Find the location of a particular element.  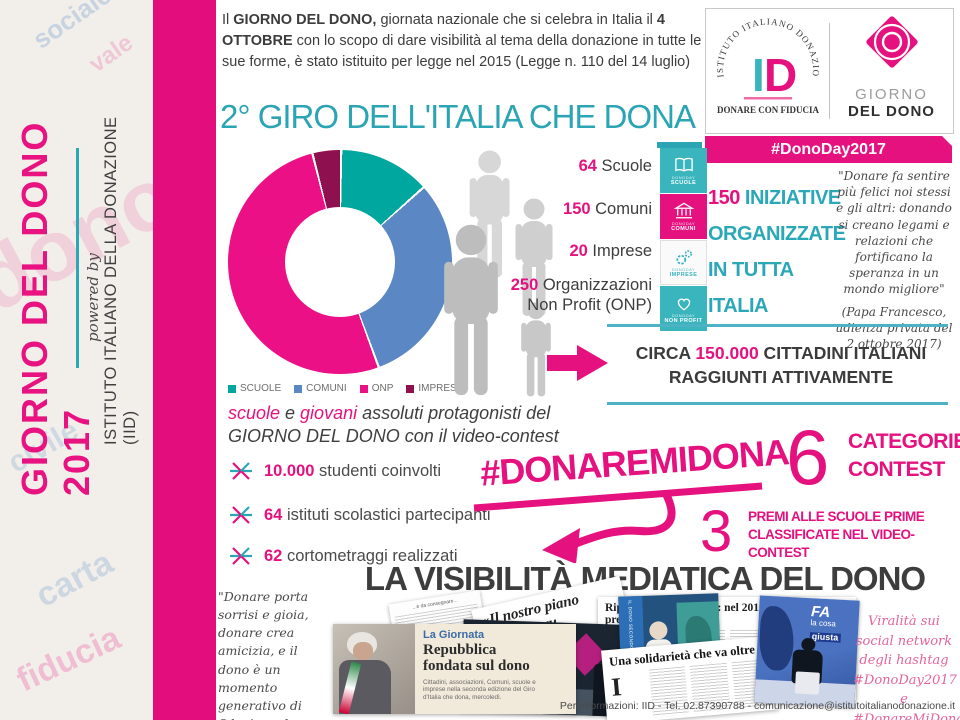

donut-chart is located at coordinates (340, 262).